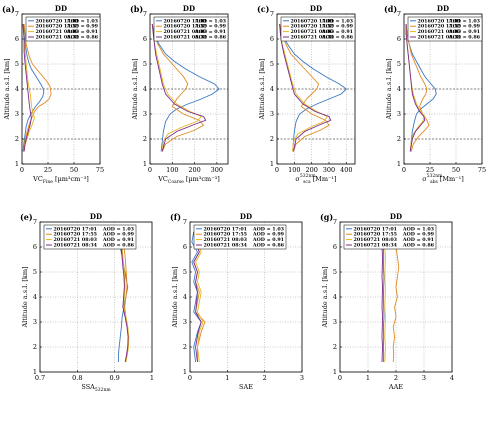 The height and width of the screenshot is (425, 500). I want to click on x-tick-label: 4, so click(452, 378).